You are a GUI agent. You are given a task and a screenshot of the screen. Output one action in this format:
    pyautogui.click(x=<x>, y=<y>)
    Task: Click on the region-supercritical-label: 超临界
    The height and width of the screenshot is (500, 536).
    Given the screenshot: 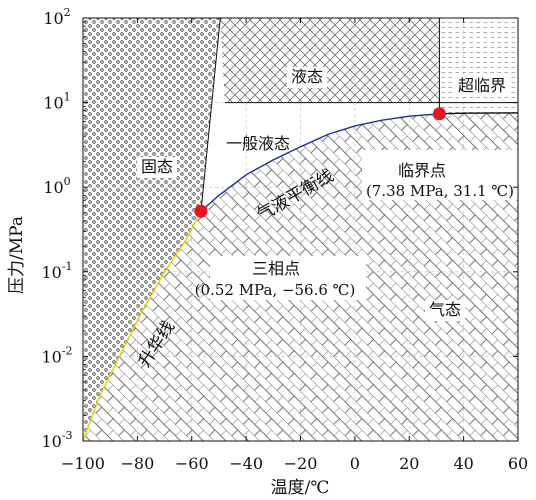 What is the action you would take?
    pyautogui.click(x=482, y=85)
    